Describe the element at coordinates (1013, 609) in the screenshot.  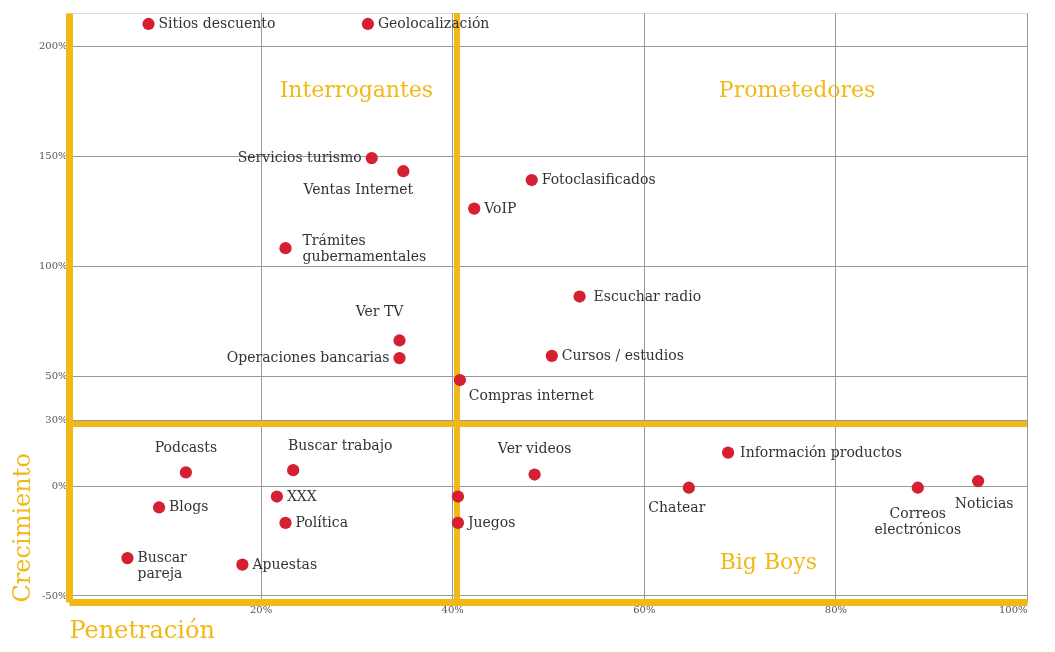
I see `x-tick-label: 100%` at that location.